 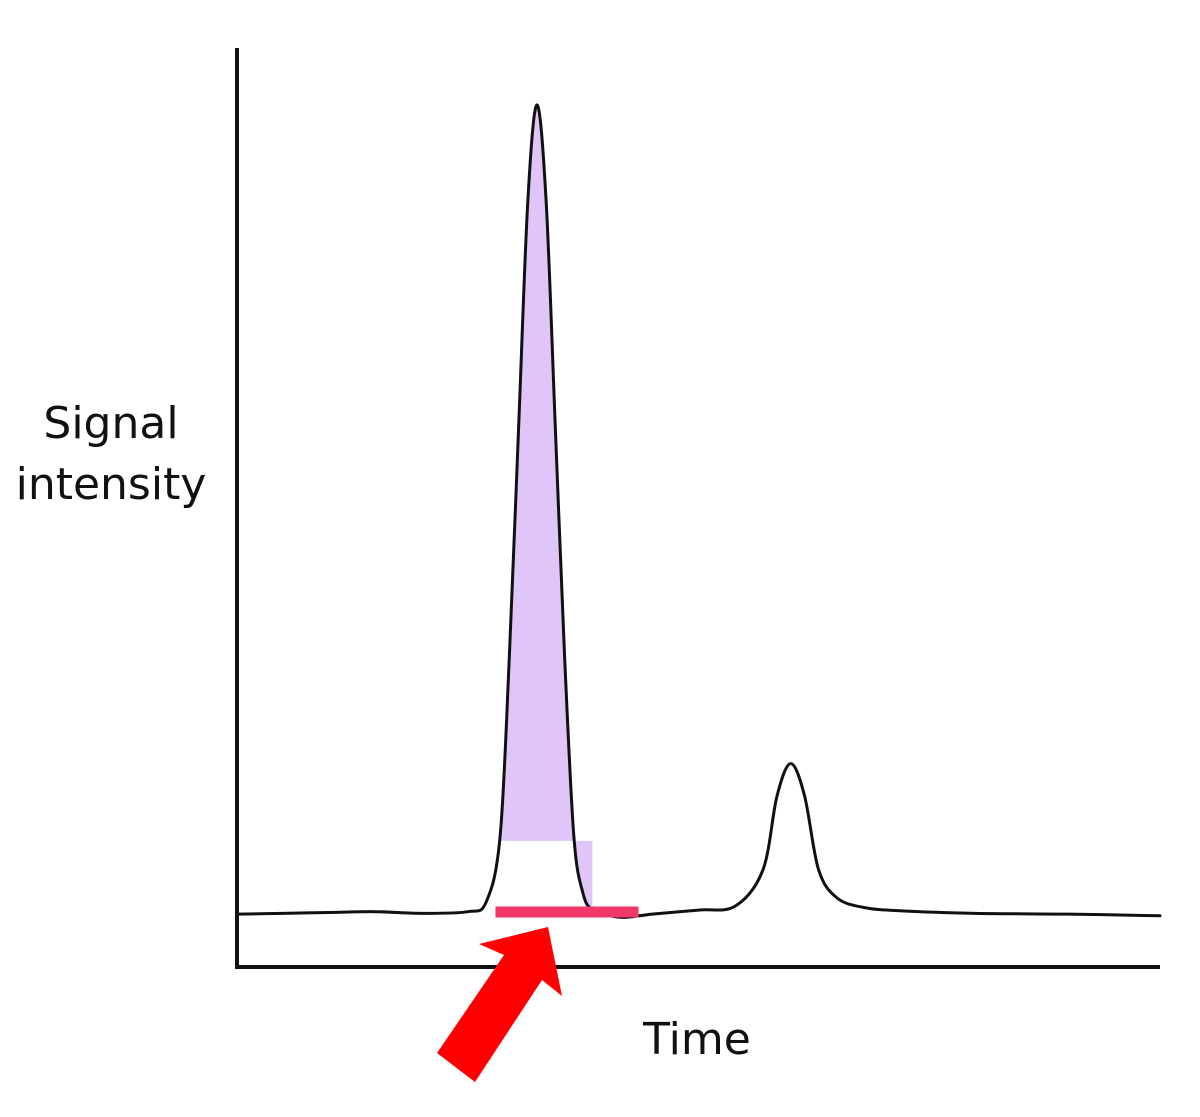 What do you see at coordinates (499, 1004) in the screenshot?
I see `red-arrow-icon` at bounding box center [499, 1004].